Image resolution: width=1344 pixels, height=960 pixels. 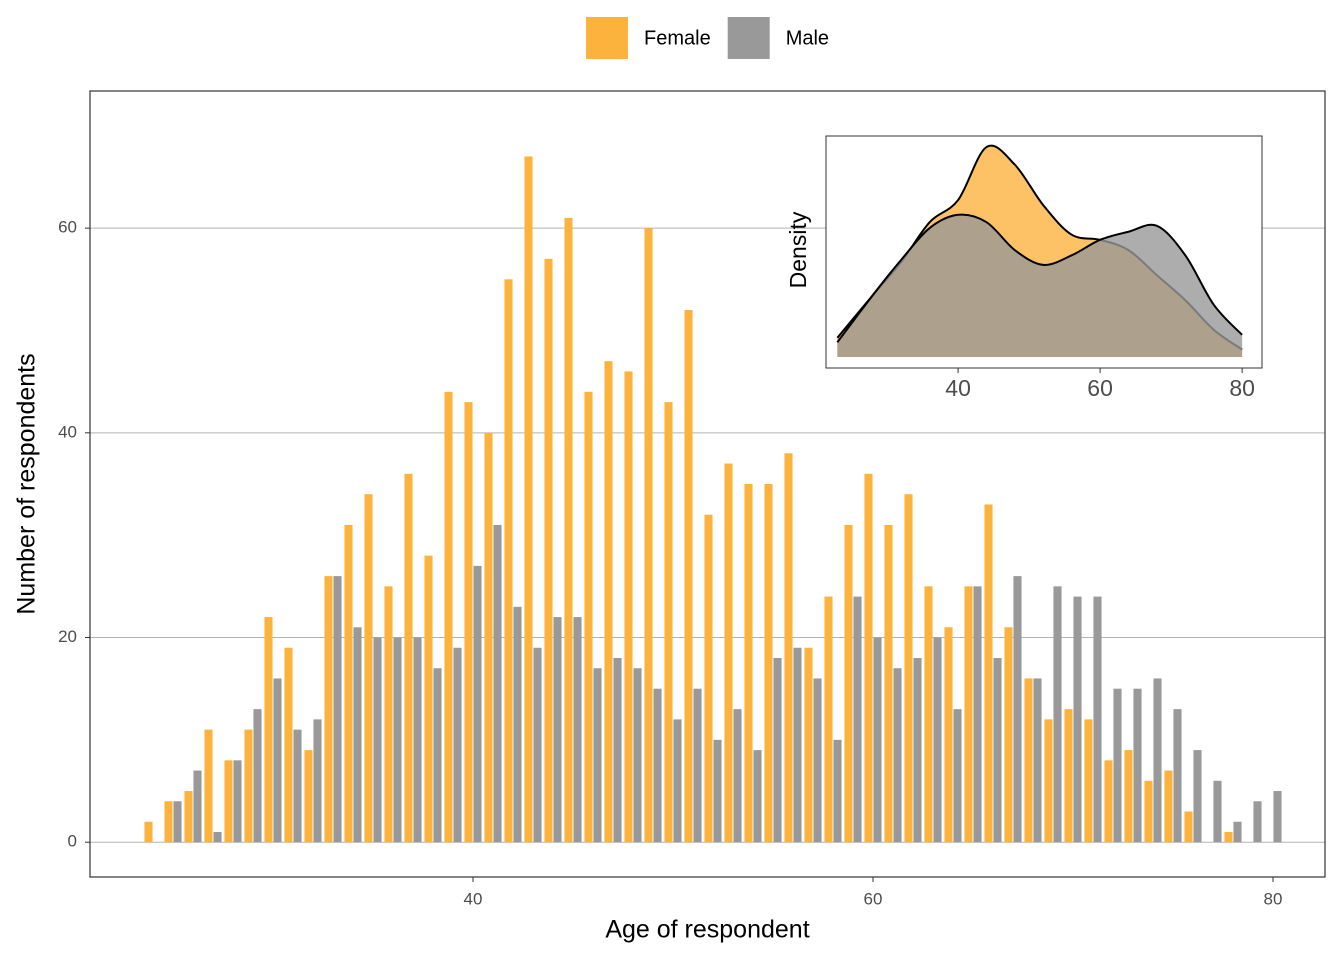 What do you see at coordinates (72, 841) in the screenshot?
I see `y-tick-label: 0` at bounding box center [72, 841].